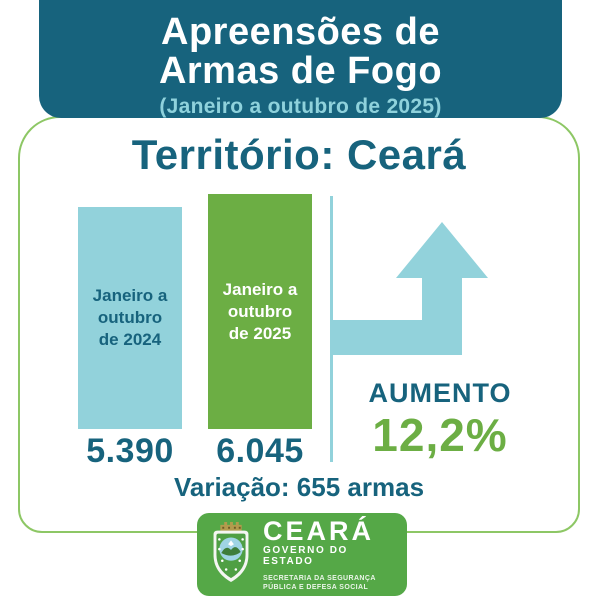 This screenshot has width=600, height=600. What do you see at coordinates (411, 288) in the screenshot?
I see `arrow-up-elbow-icon` at bounding box center [411, 288].